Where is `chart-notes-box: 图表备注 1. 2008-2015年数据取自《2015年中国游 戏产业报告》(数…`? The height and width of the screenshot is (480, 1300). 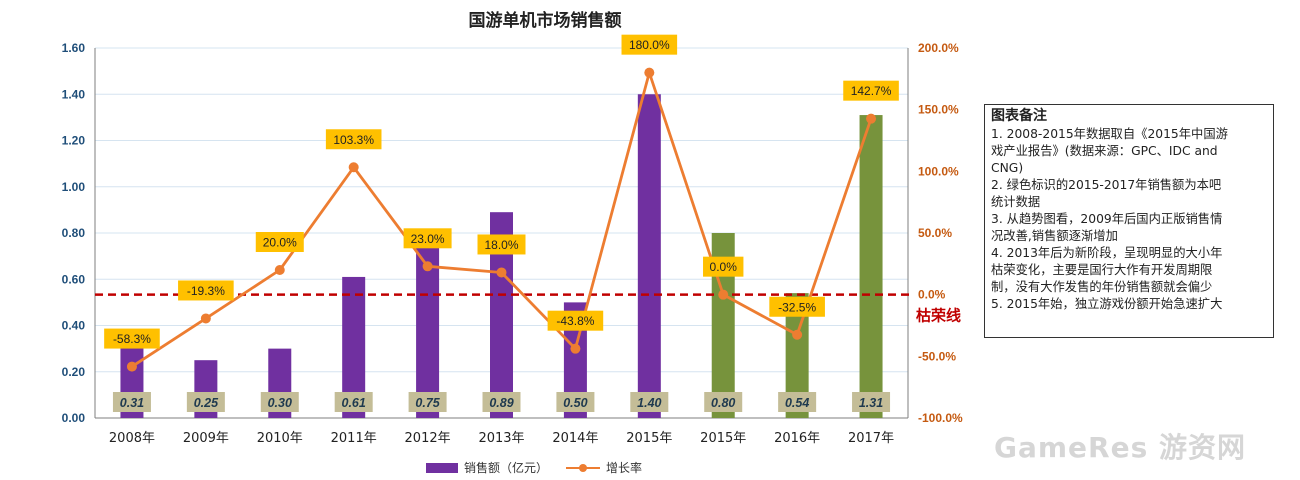 chart-notes-box: 图表备注 1. 2008-2015年数据取自《2015年中国游 戏产业报告》(数… is located at coordinates (1129, 221).